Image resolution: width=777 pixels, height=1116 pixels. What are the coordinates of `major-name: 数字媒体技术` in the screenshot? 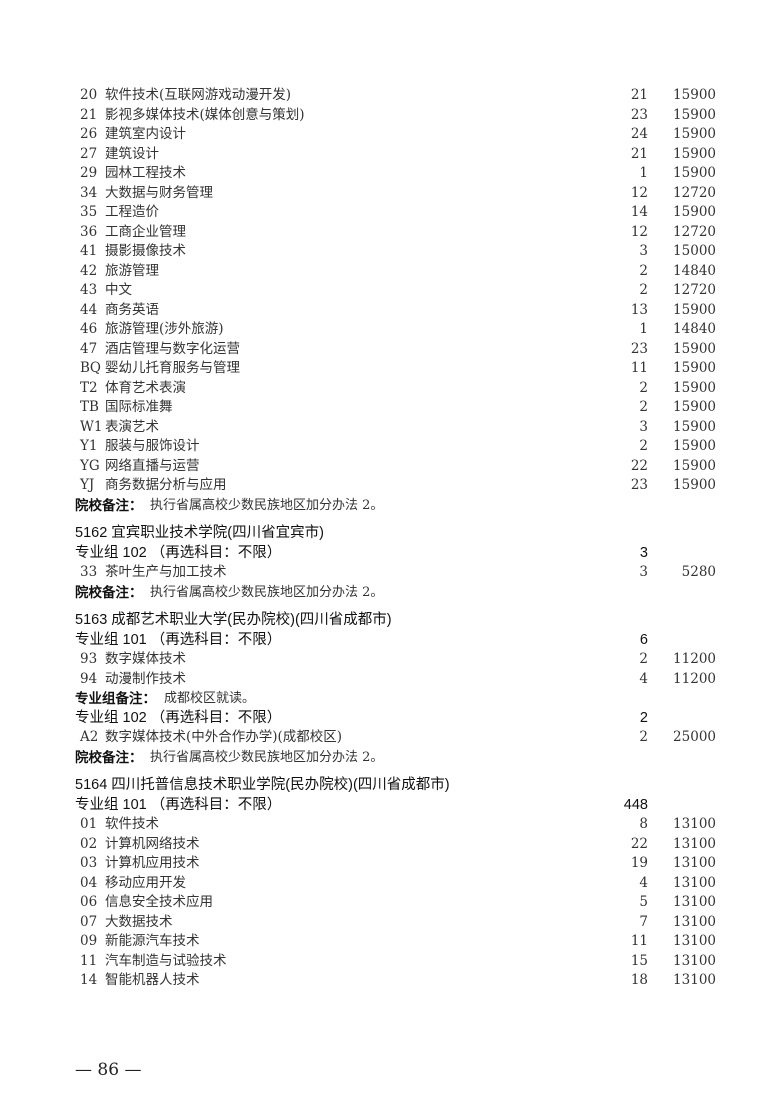 It's located at (145, 659).